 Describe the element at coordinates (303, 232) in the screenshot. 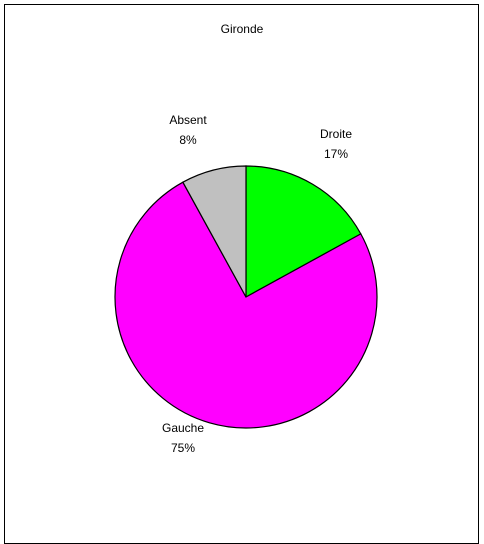

I see `pie-slice-droite` at that location.